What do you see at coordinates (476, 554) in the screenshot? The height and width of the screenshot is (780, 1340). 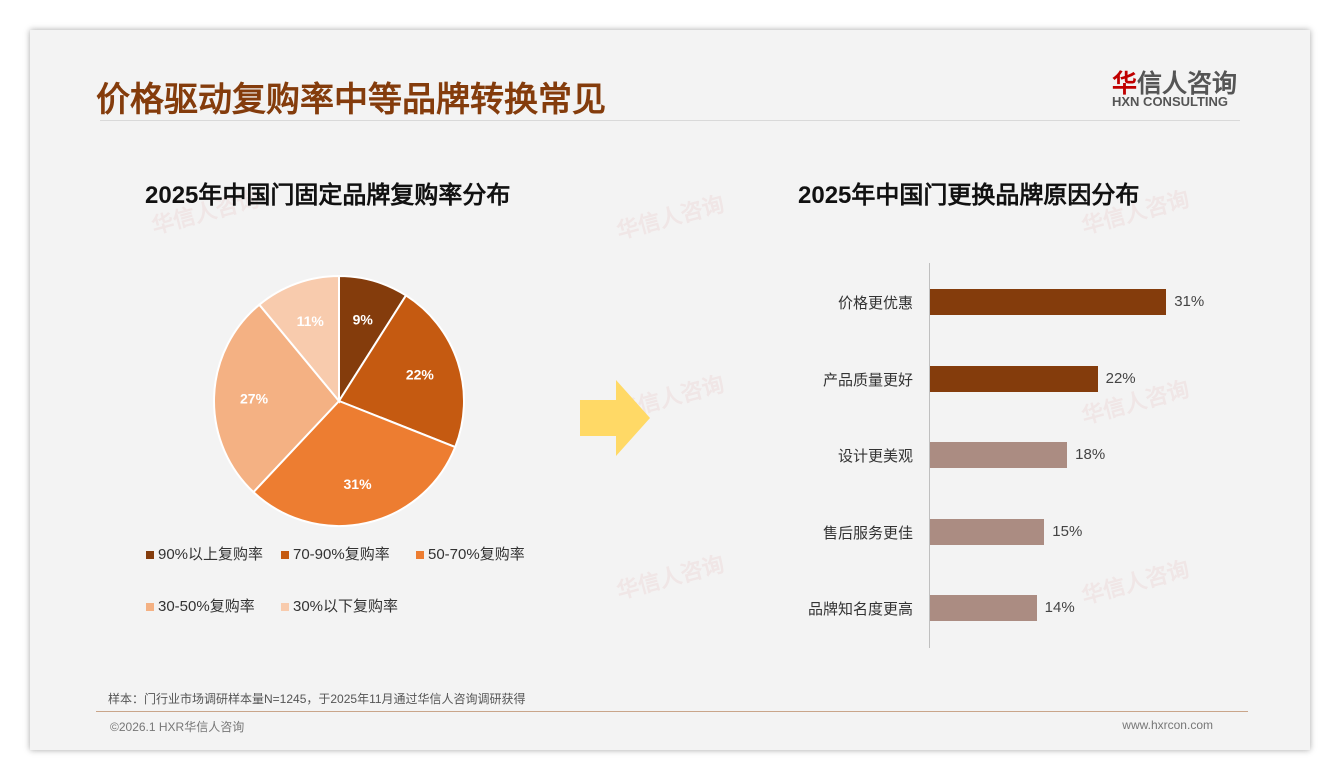 I see `legend-label: 50-70%复购率` at bounding box center [476, 554].